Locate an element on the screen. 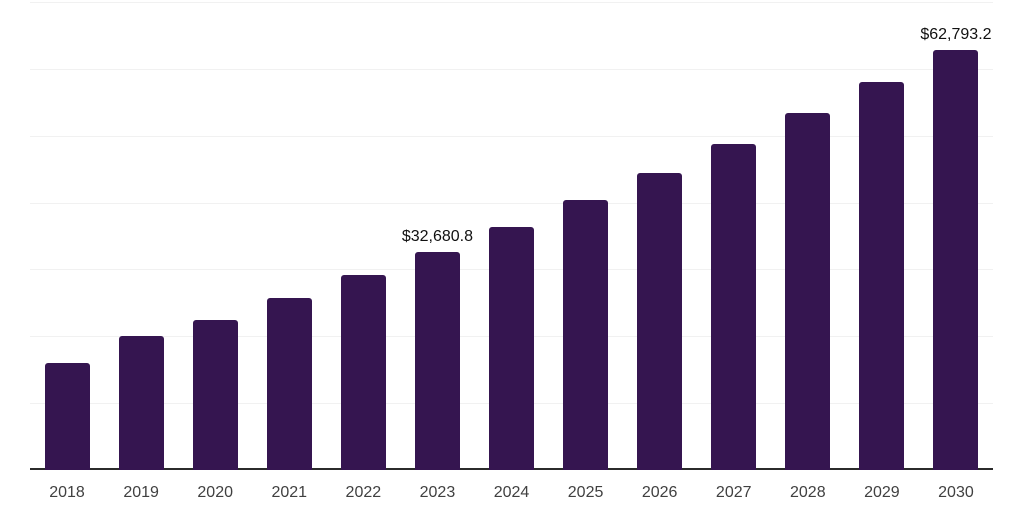 This screenshot has width=1024, height=512. data-label-2030: $62,793.2 is located at coordinates (956, 34).